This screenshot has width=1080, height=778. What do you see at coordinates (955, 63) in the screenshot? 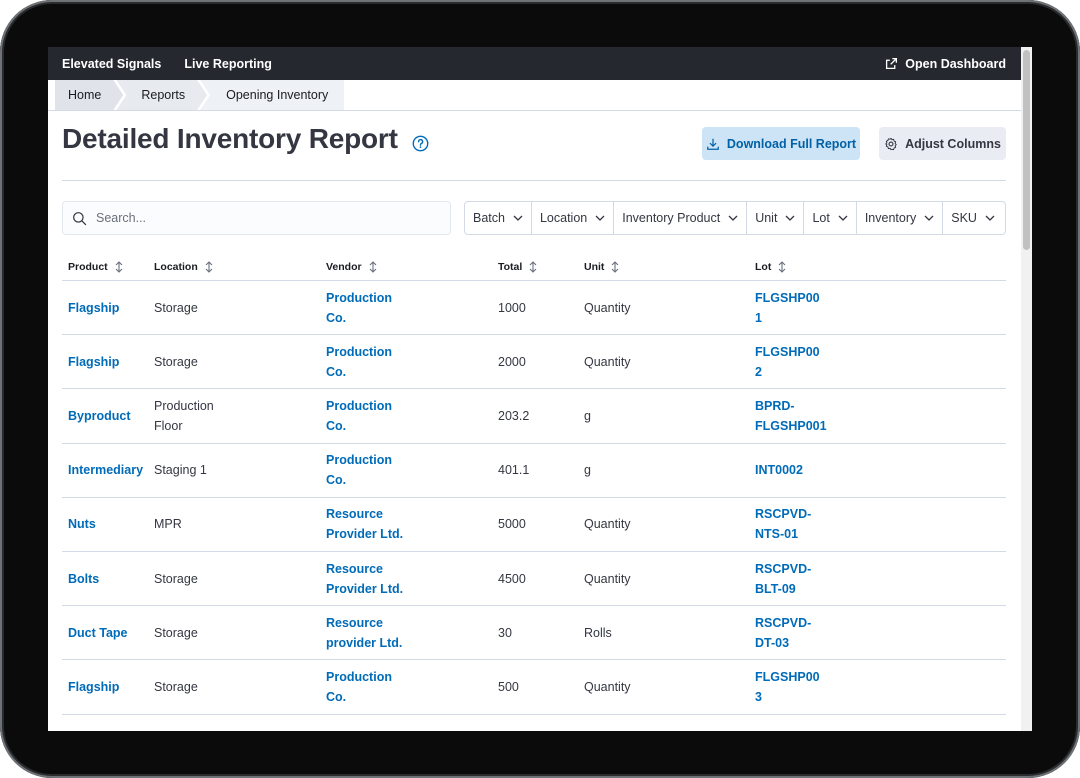
I see `open-dashboard-label: Open Dashboard` at bounding box center [955, 63].